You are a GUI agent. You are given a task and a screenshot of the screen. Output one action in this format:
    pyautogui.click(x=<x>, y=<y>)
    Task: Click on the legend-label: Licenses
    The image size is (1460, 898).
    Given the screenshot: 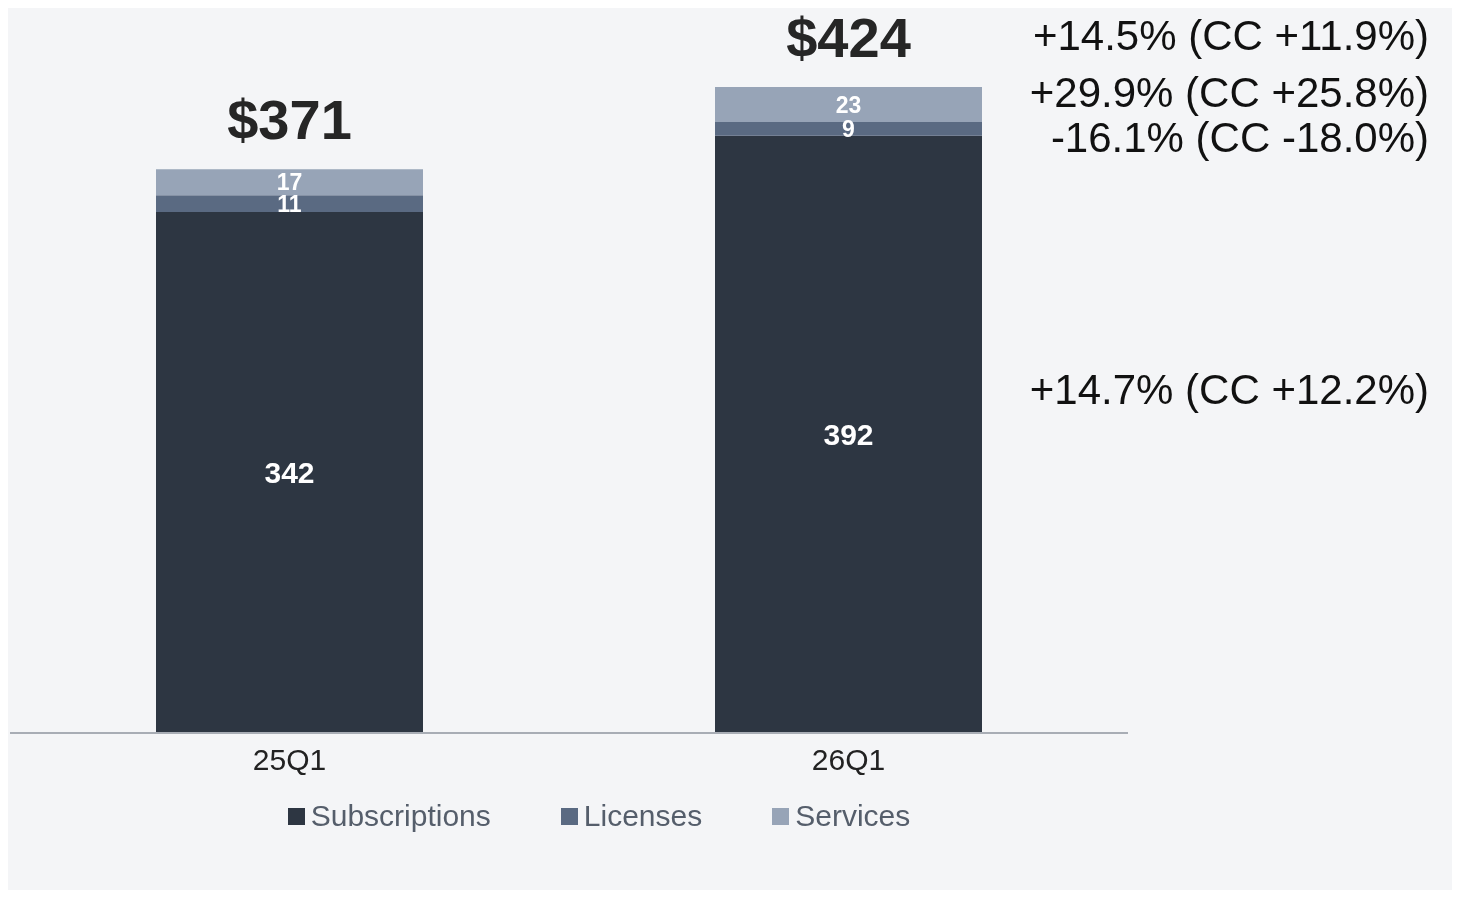 What is the action you would take?
    pyautogui.click(x=642, y=816)
    